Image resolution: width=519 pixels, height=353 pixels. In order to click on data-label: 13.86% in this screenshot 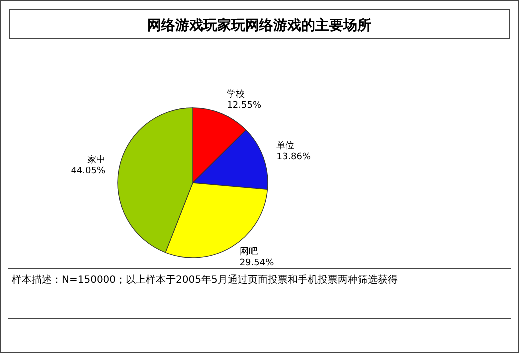, I will do `click(294, 157)`.